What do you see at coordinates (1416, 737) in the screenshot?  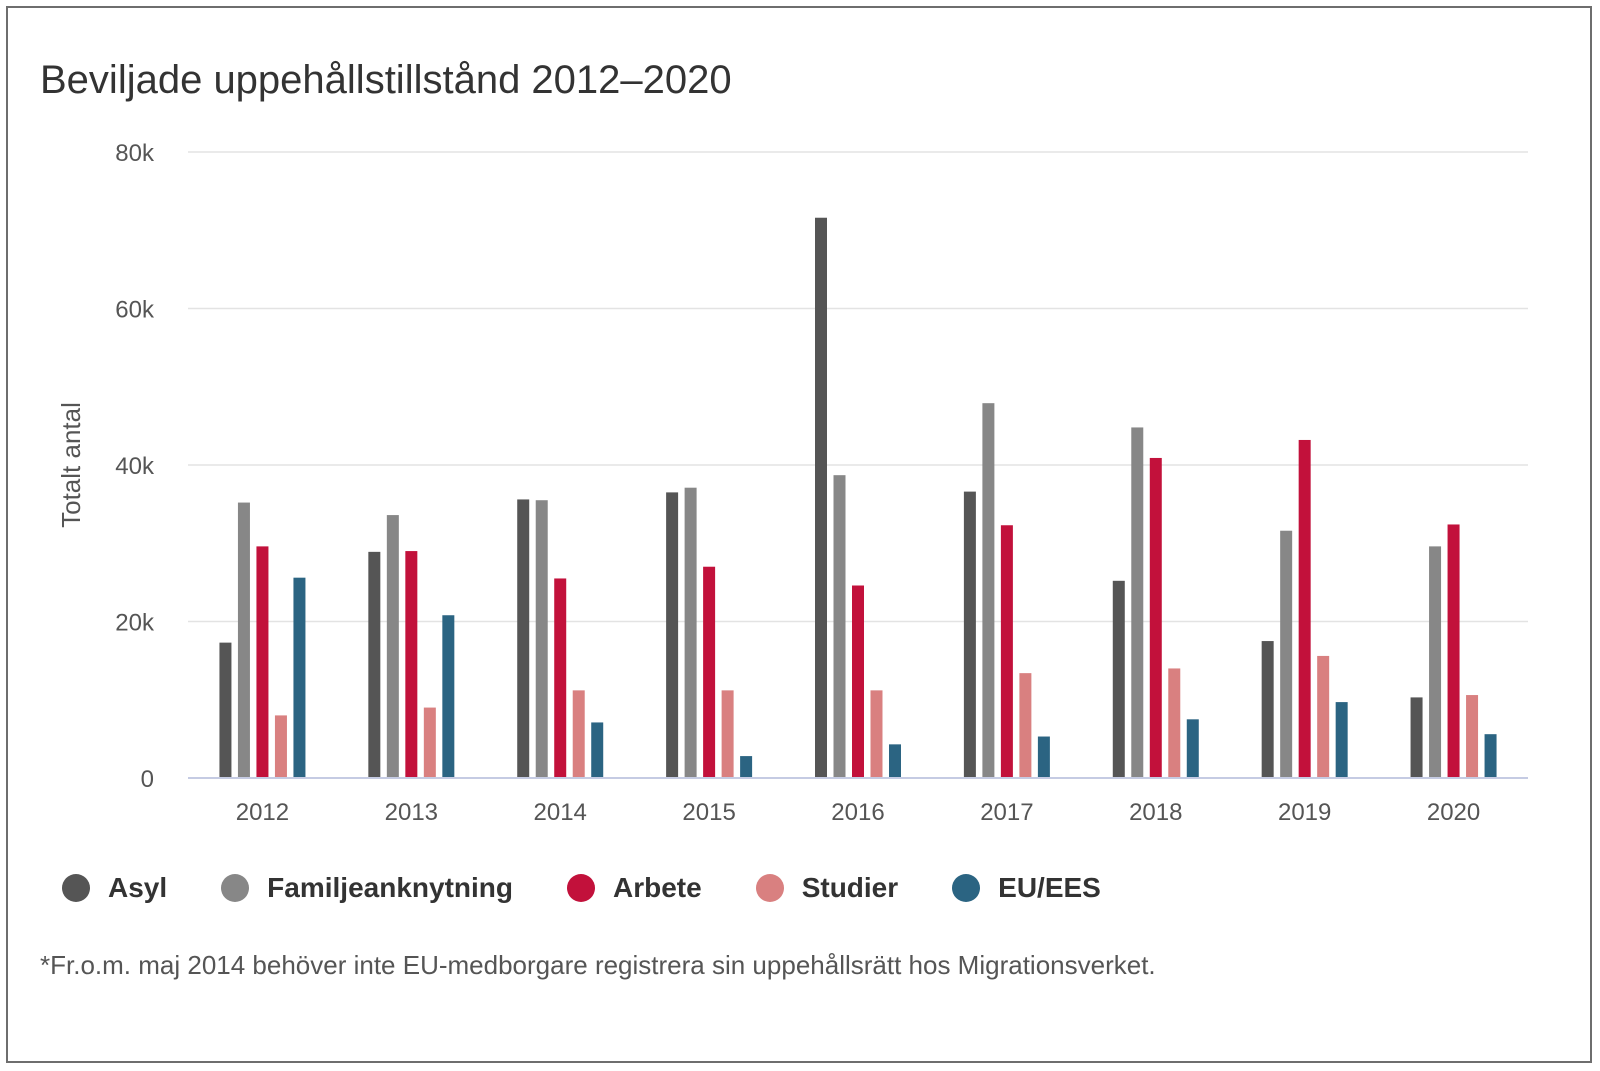 I see `bar-asyl-2020` at bounding box center [1416, 737].